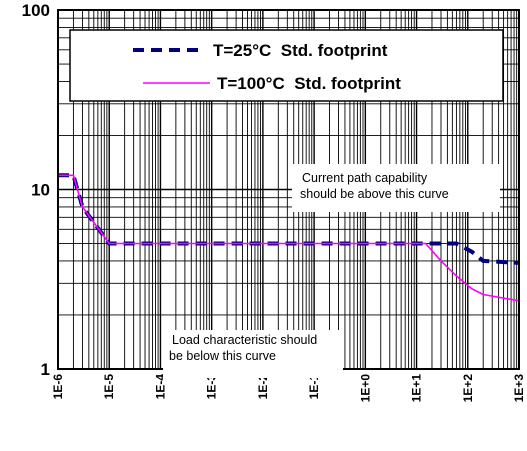  I want to click on annotation-current-path-line1: Current path capability, so click(365, 178).